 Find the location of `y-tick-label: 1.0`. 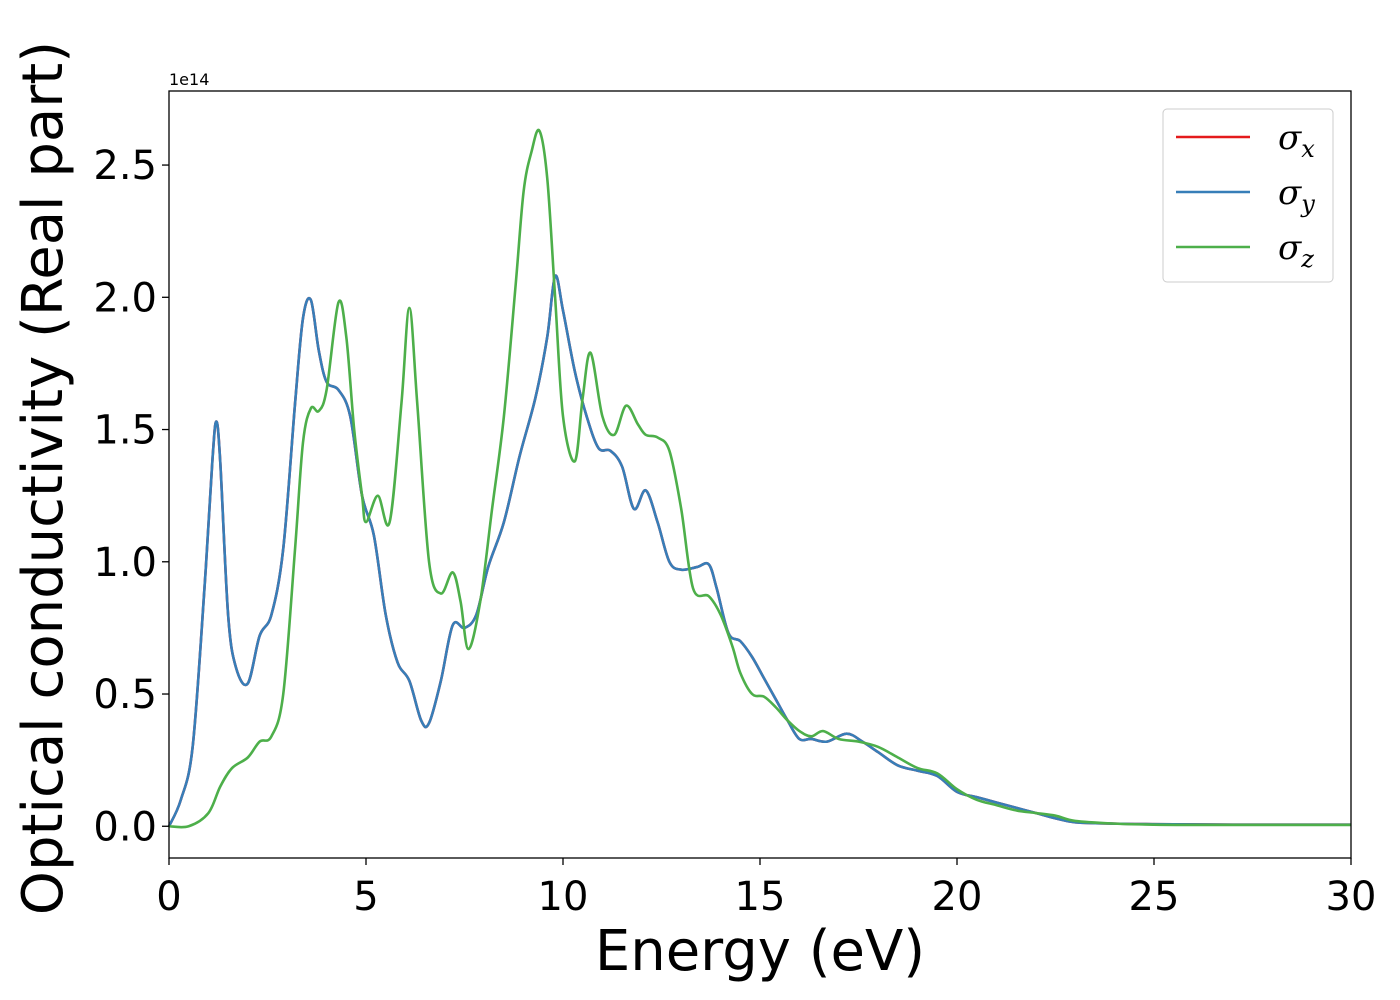

y-tick-label: 1.0 is located at coordinates (125, 563).